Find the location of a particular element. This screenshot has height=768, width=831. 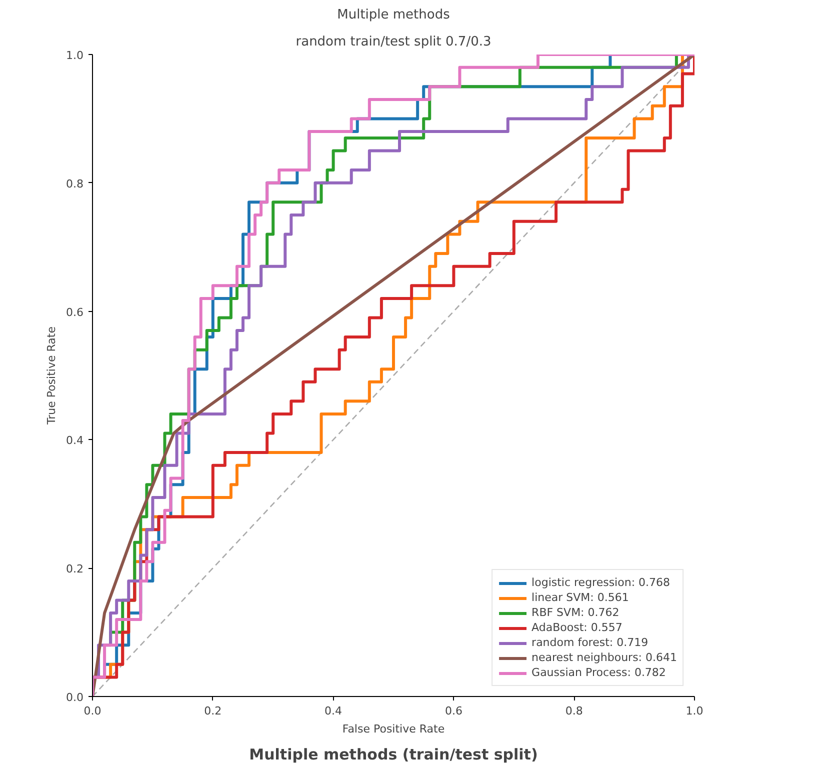

legend-label: AdaBoost: 0.557 is located at coordinates (577, 627).